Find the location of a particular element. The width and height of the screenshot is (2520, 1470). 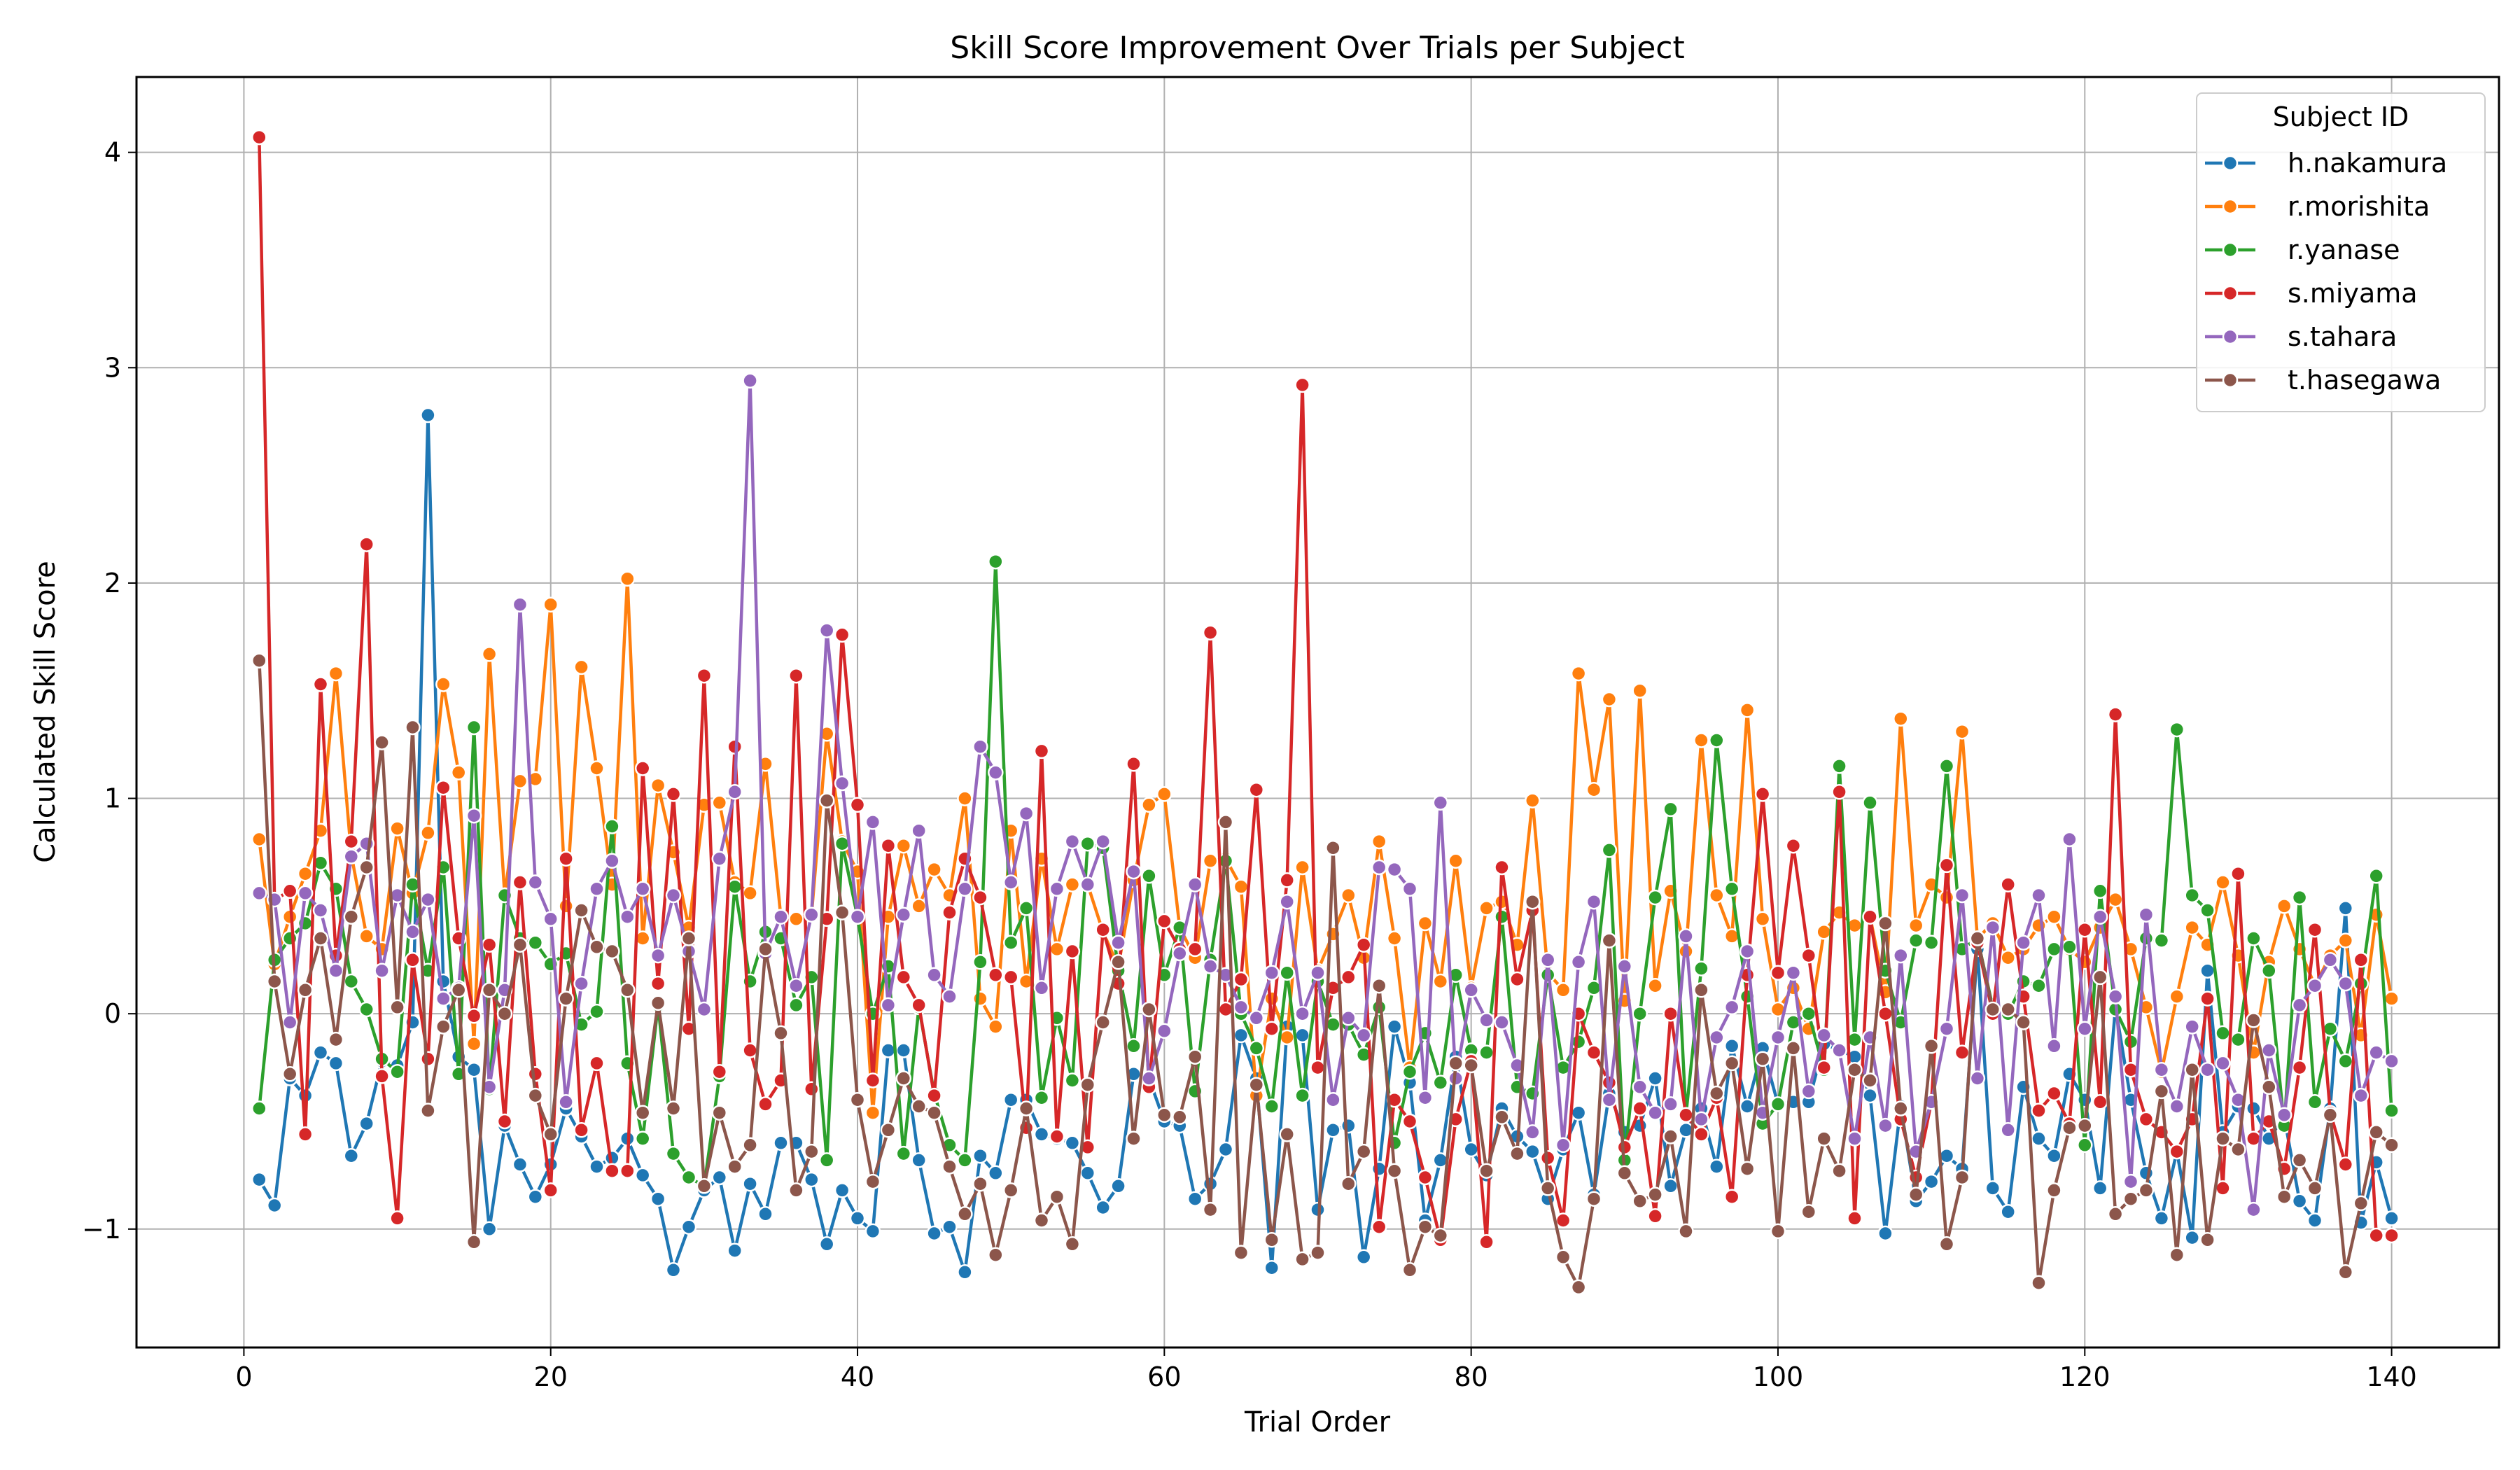

legend-title: Subject ID is located at coordinates (2341, 117).